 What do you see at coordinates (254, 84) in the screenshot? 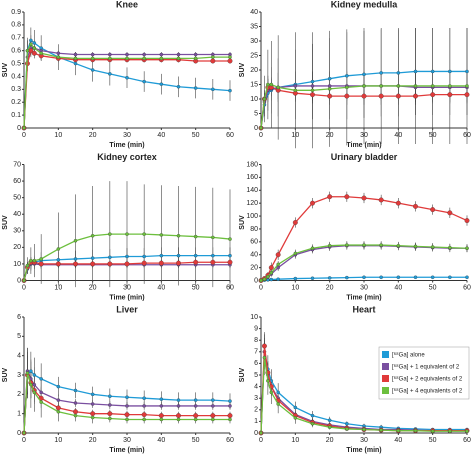
I see `y-tick-label: 15` at bounding box center [254, 84].